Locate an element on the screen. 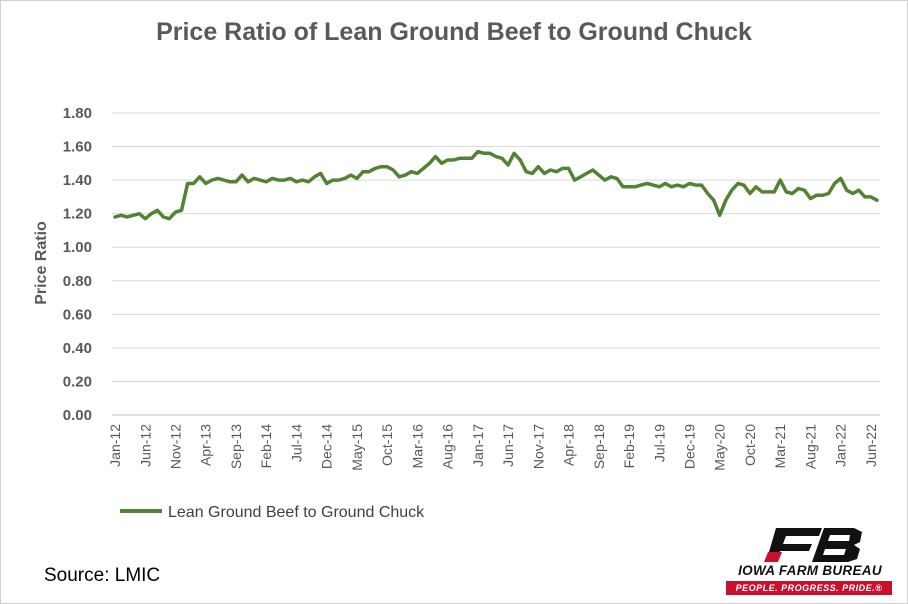  x-tick-label: Jan-12 is located at coordinates (115, 445).